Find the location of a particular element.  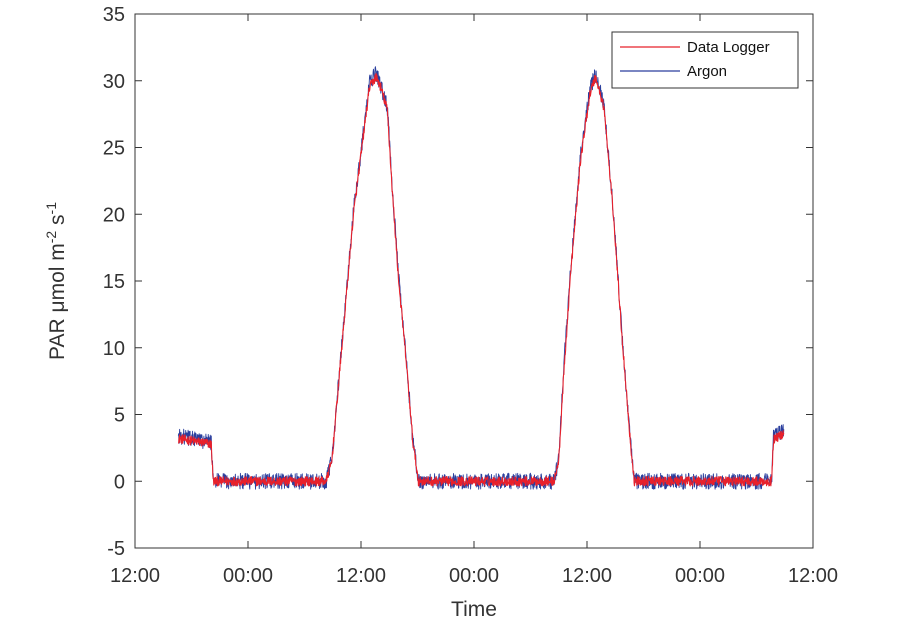

legend-box is located at coordinates (705, 60).